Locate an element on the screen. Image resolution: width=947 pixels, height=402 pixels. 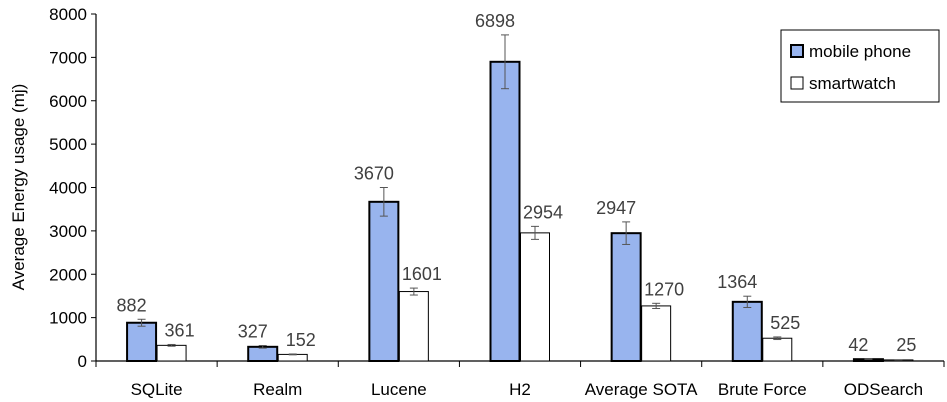
x-tick-label: H2 is located at coordinates (520, 389).